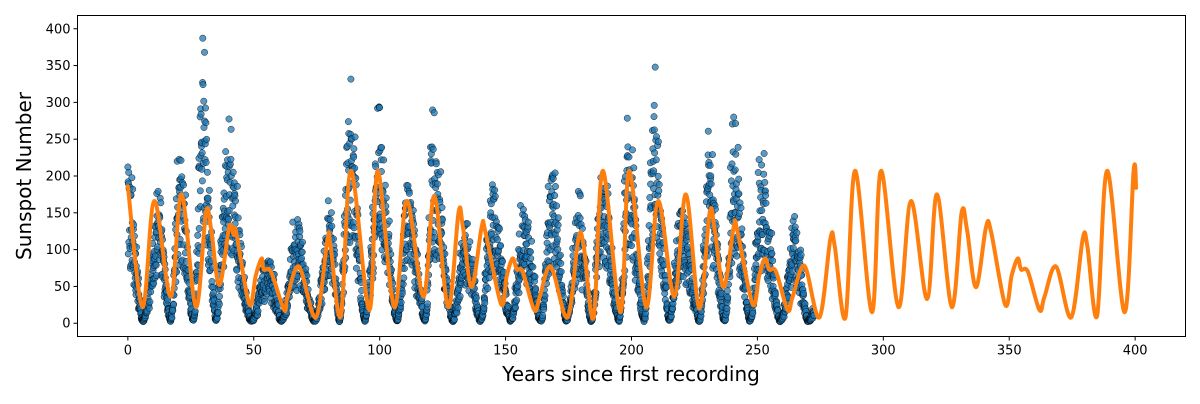 The image size is (1200, 404). I want to click on x-tick-label: 150, so click(505, 351).